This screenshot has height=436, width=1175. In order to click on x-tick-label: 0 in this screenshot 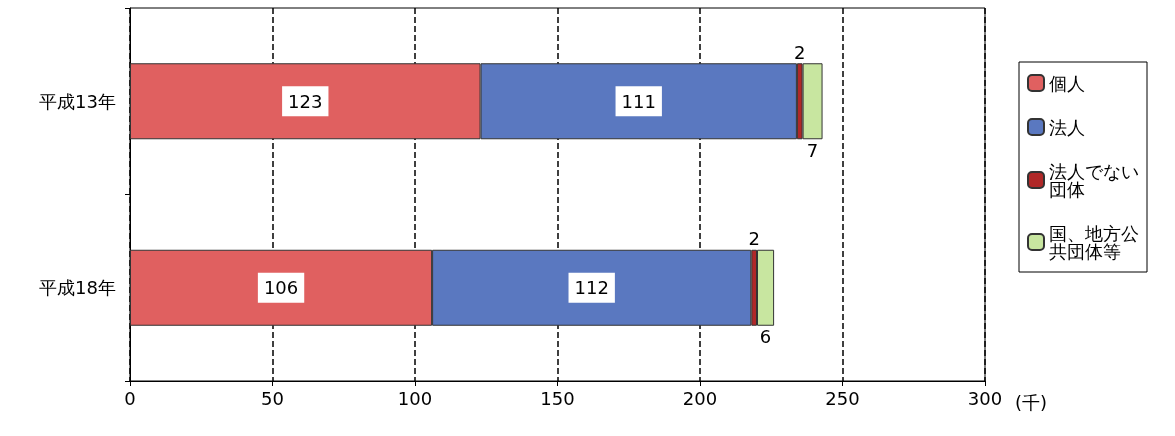, I will do `click(130, 398)`.